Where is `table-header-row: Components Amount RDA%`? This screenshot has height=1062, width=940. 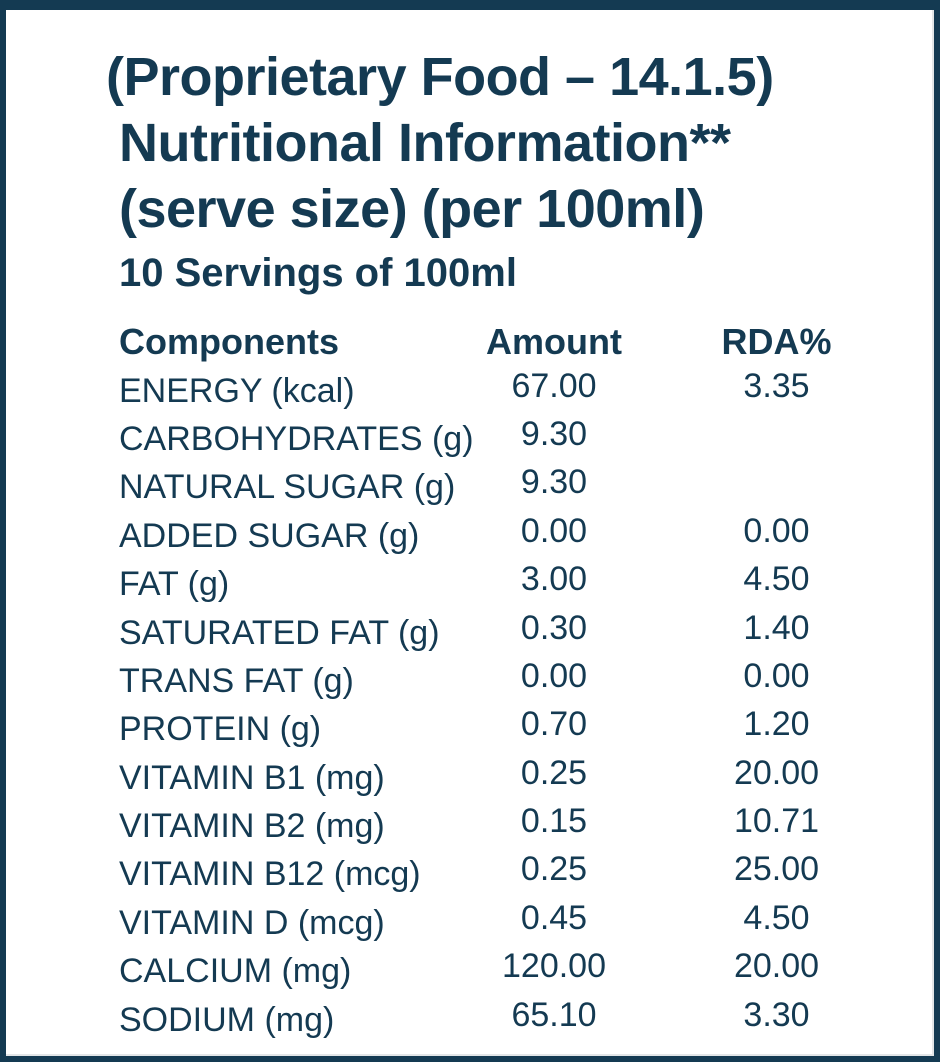
table-header-row: Components Amount RDA% is located at coordinates (516, 342).